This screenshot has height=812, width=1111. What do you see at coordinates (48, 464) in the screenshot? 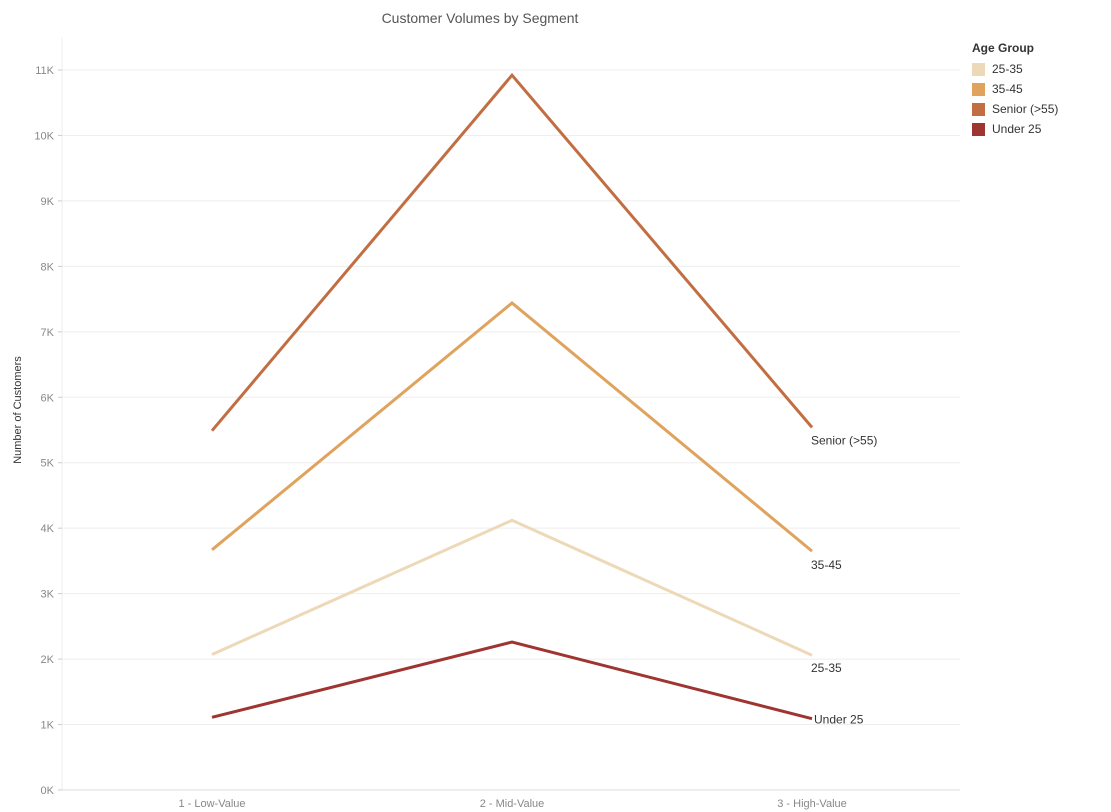
I see `y-tick-label: 5K` at bounding box center [48, 464].